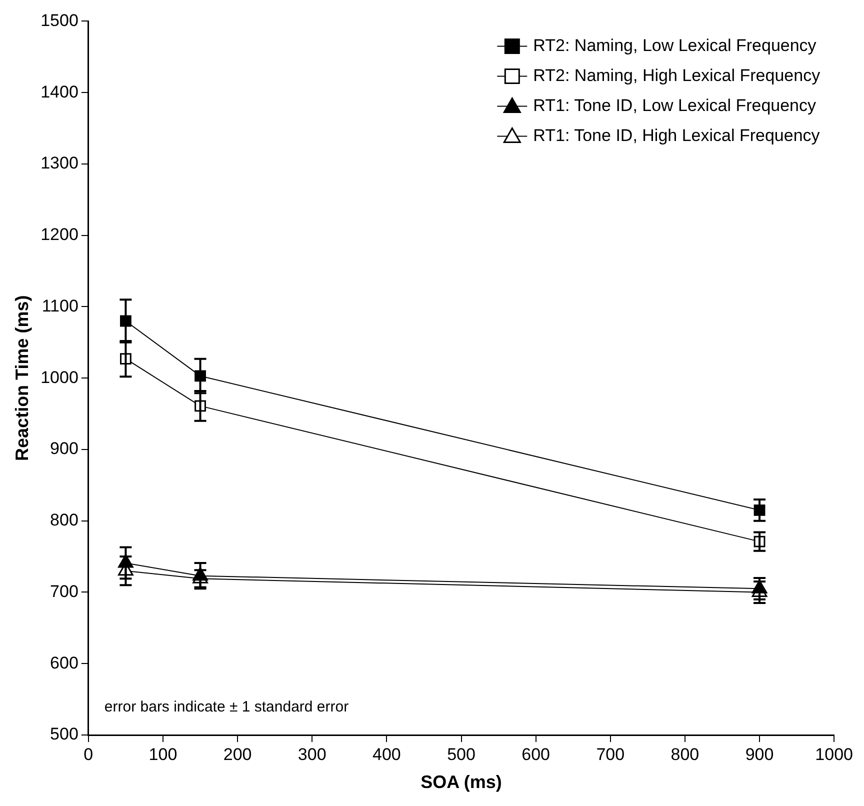 This screenshot has width=864, height=806. Describe the element at coordinates (610, 754) in the screenshot. I see `x-tick-label: 700` at that location.